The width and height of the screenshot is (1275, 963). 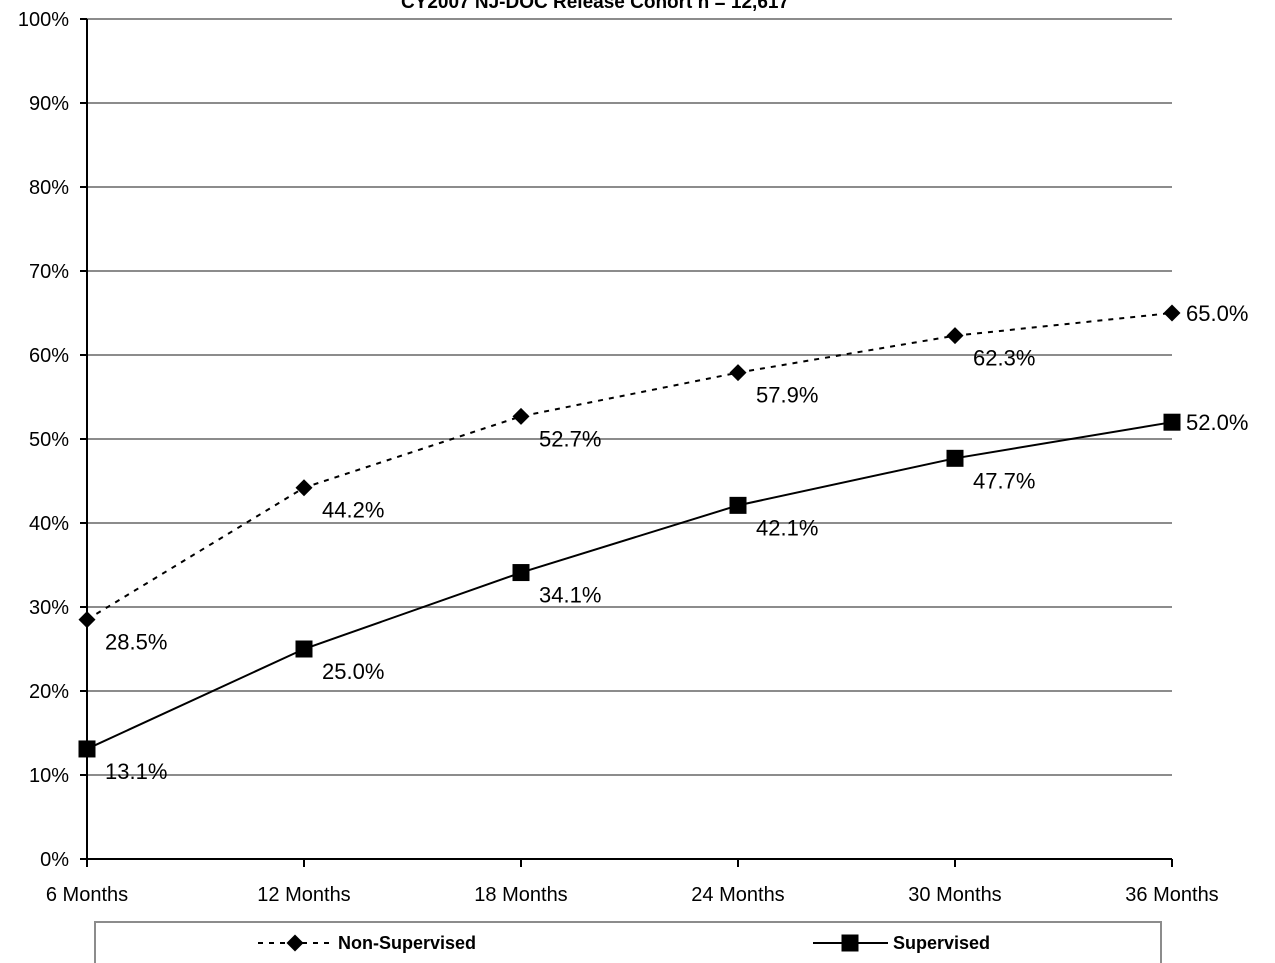 What do you see at coordinates (49, 188) in the screenshot?
I see `y-tick-label: 80%` at bounding box center [49, 188].